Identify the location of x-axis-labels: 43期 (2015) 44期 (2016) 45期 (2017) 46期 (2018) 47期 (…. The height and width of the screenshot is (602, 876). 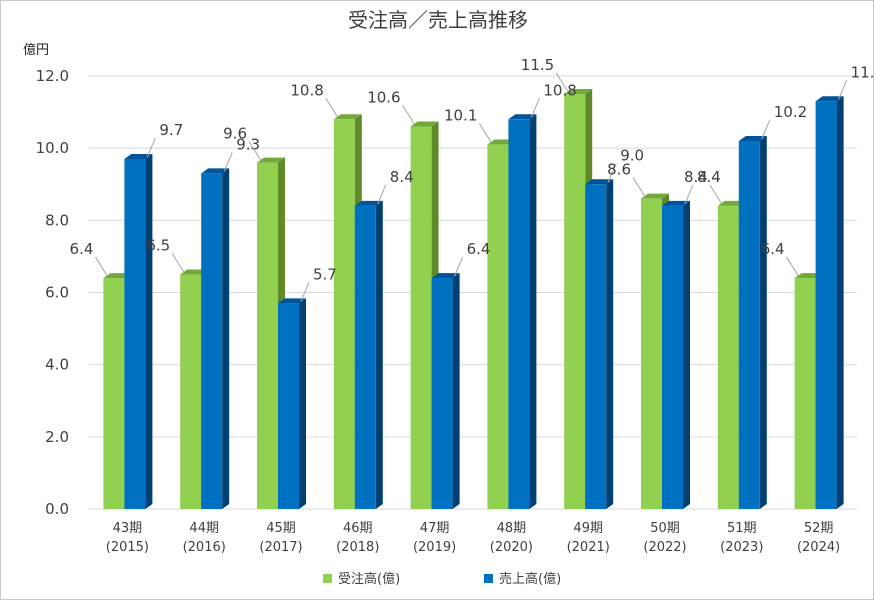
(473, 538).